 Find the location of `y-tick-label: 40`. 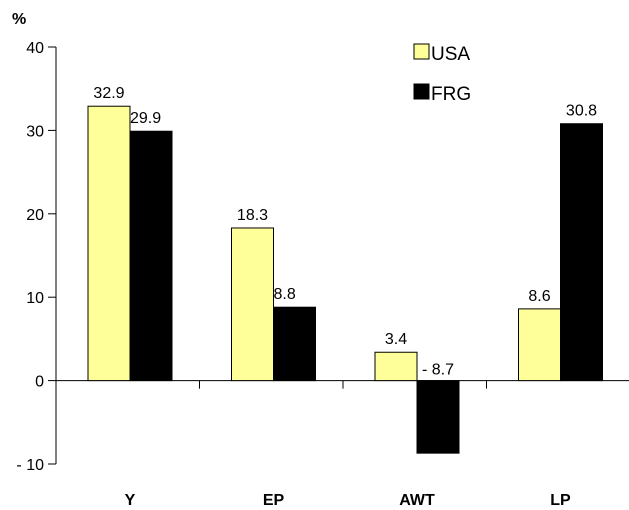

y-tick-label: 40 is located at coordinates (35, 48).